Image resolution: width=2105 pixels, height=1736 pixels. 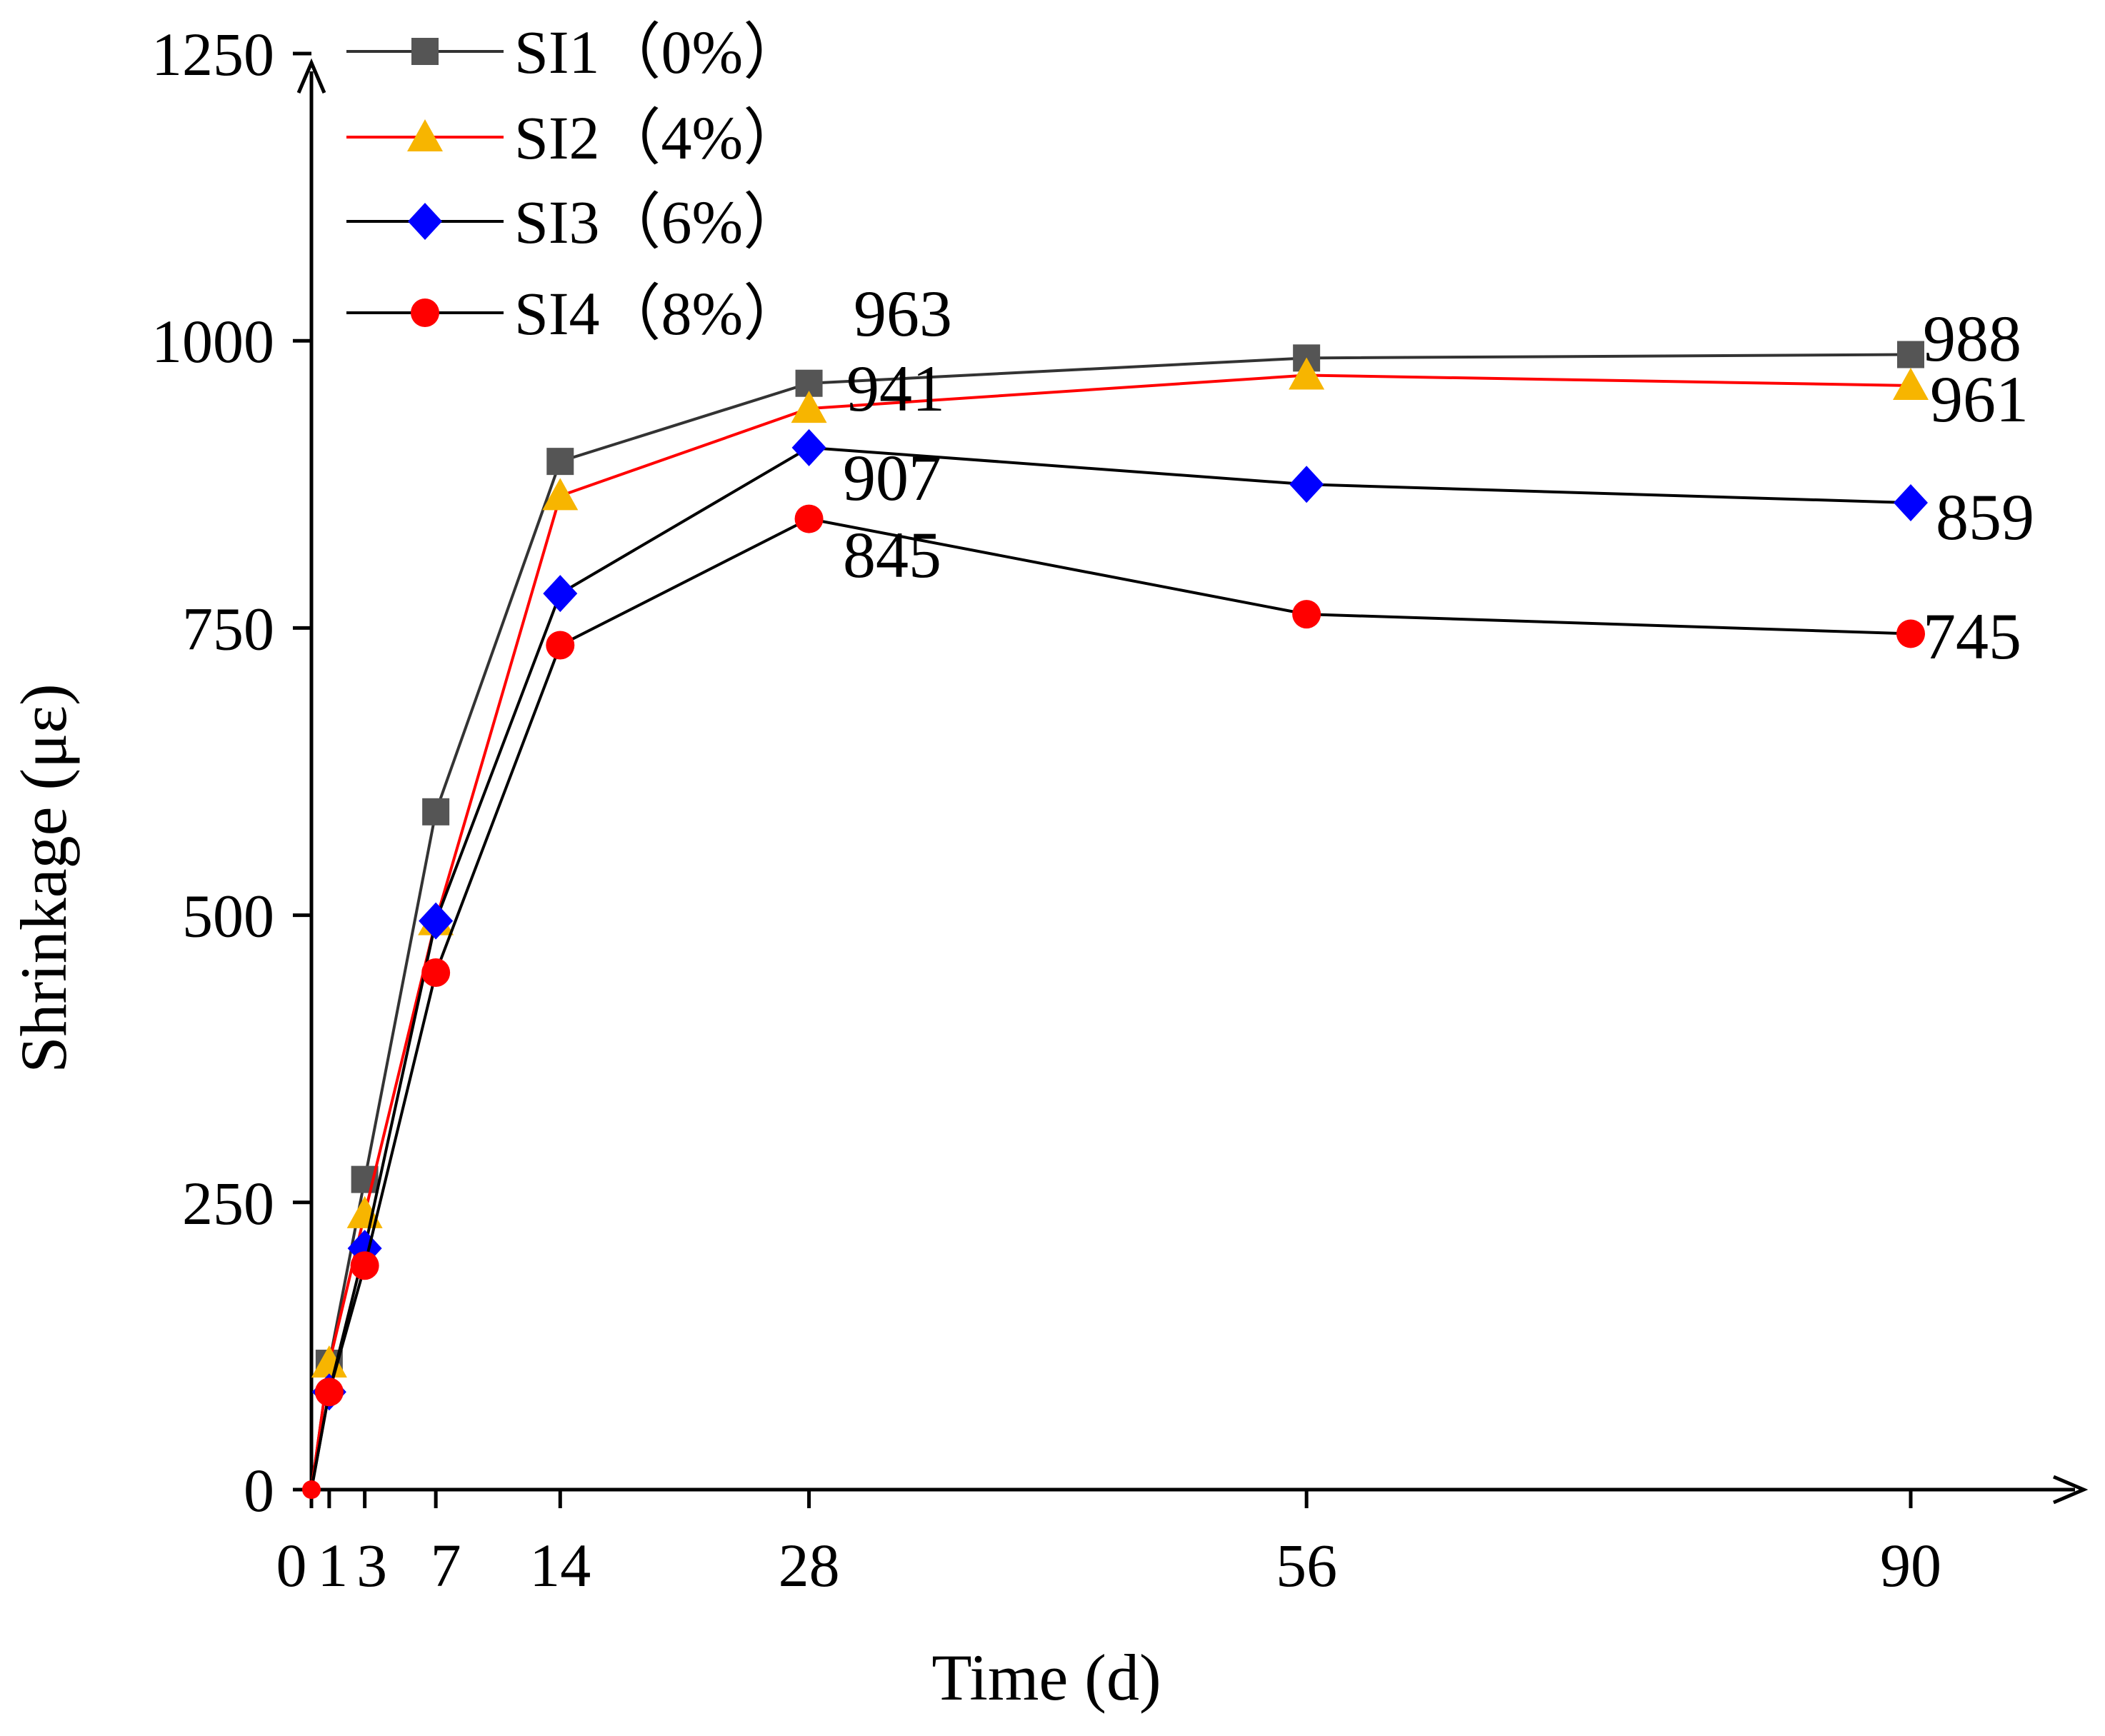 What do you see at coordinates (1046, 1677) in the screenshot?
I see `x-axis-label: Time (d)` at bounding box center [1046, 1677].